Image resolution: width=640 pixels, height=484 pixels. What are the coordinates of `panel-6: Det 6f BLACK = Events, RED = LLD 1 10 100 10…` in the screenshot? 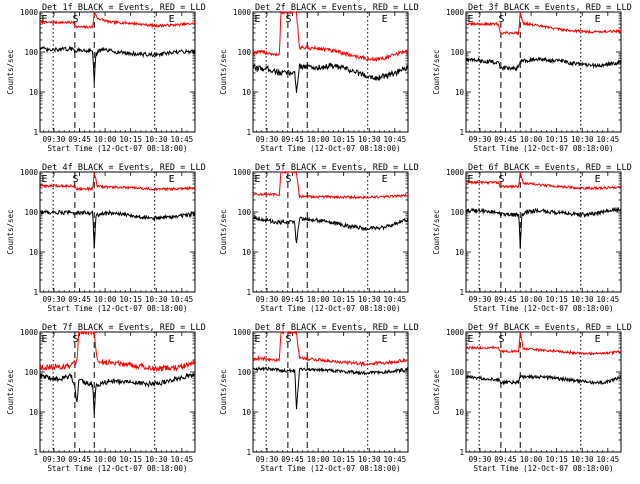 It's located at (532, 238).